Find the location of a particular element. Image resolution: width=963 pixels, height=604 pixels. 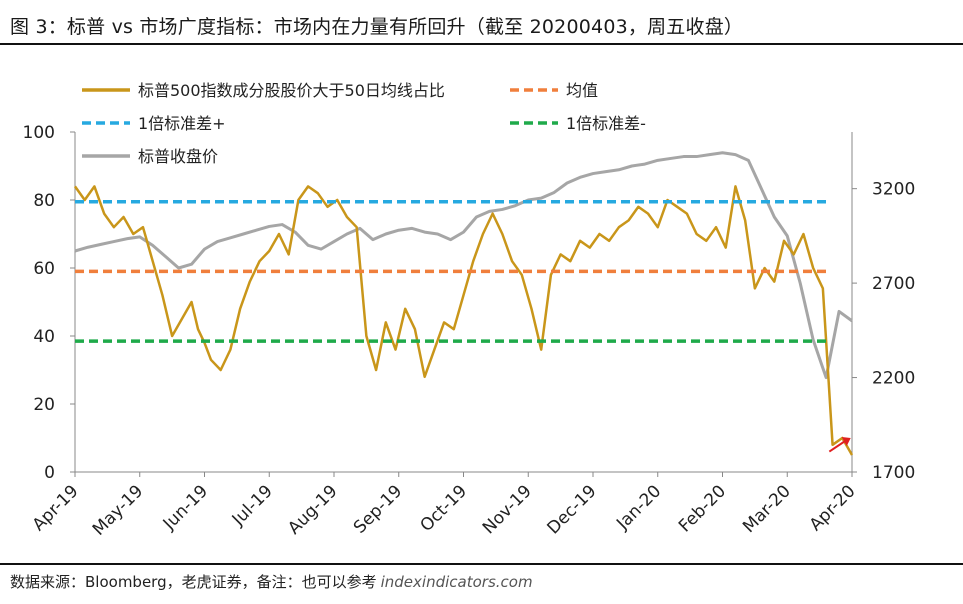

left-tick-label: 80 is located at coordinates (44, 201).